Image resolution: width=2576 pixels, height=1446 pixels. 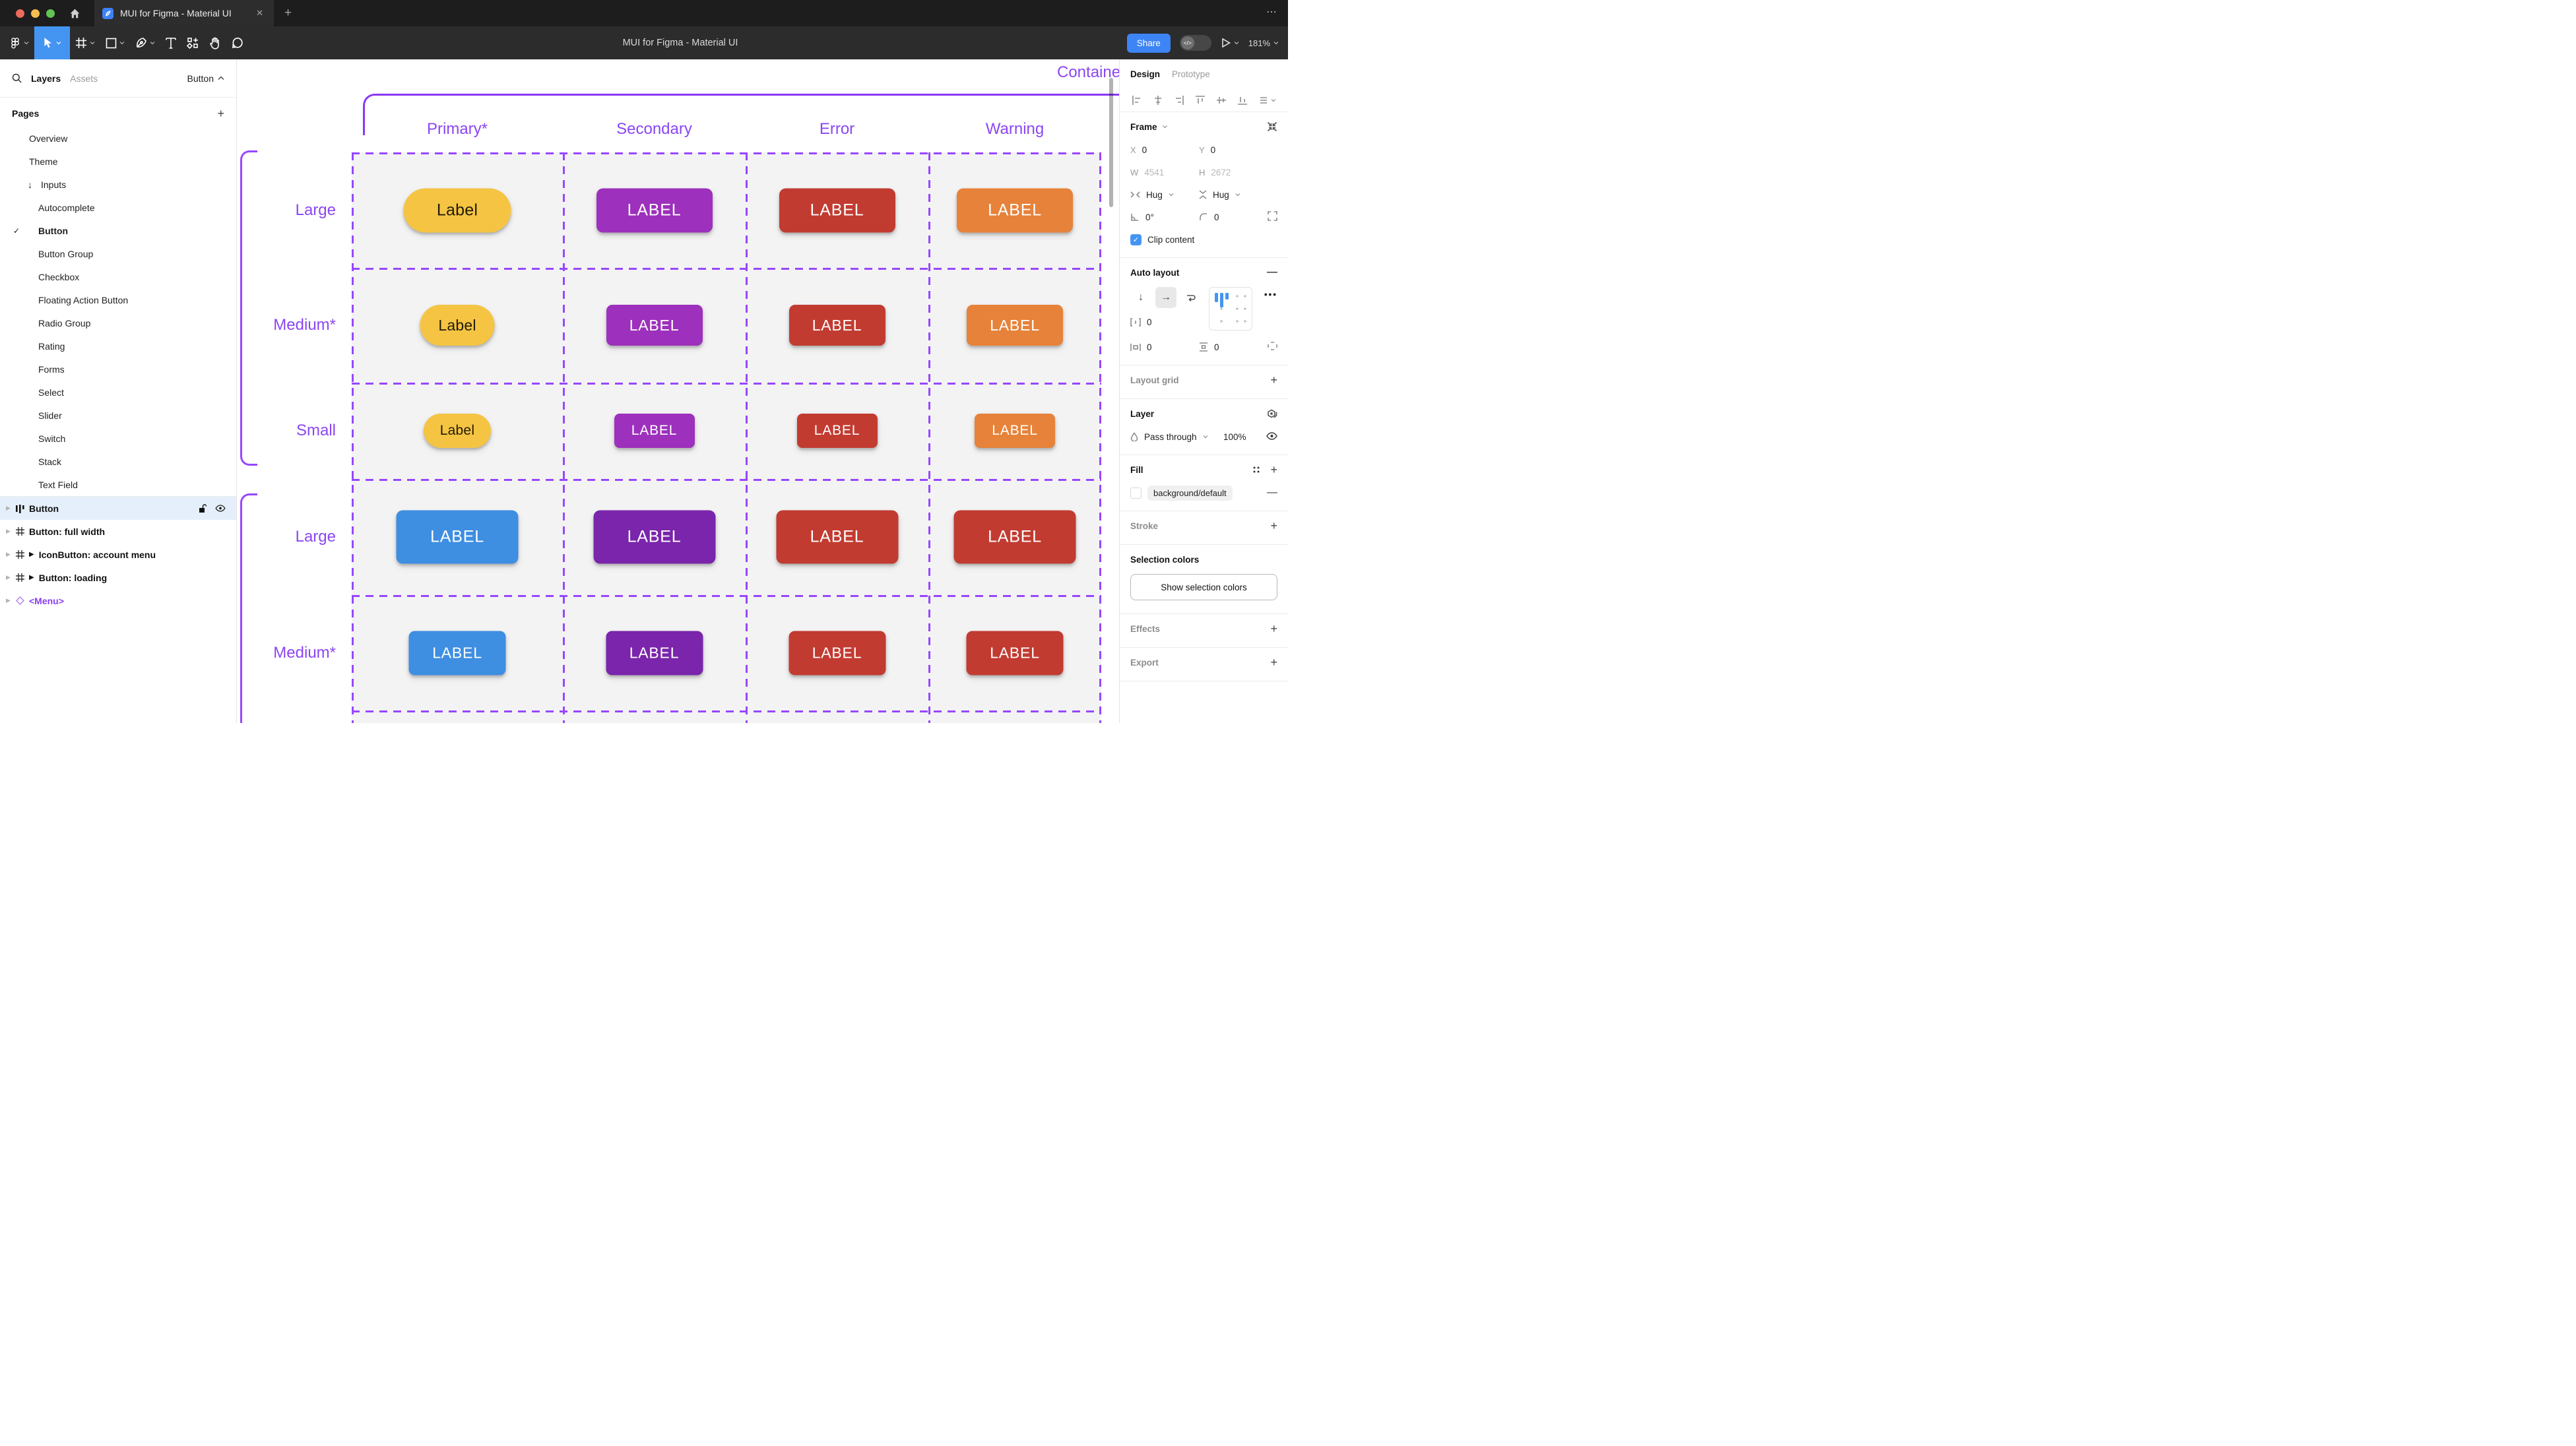 What do you see at coordinates (1088, 72) in the screenshot?
I see `frame-title: Contained` at bounding box center [1088, 72].